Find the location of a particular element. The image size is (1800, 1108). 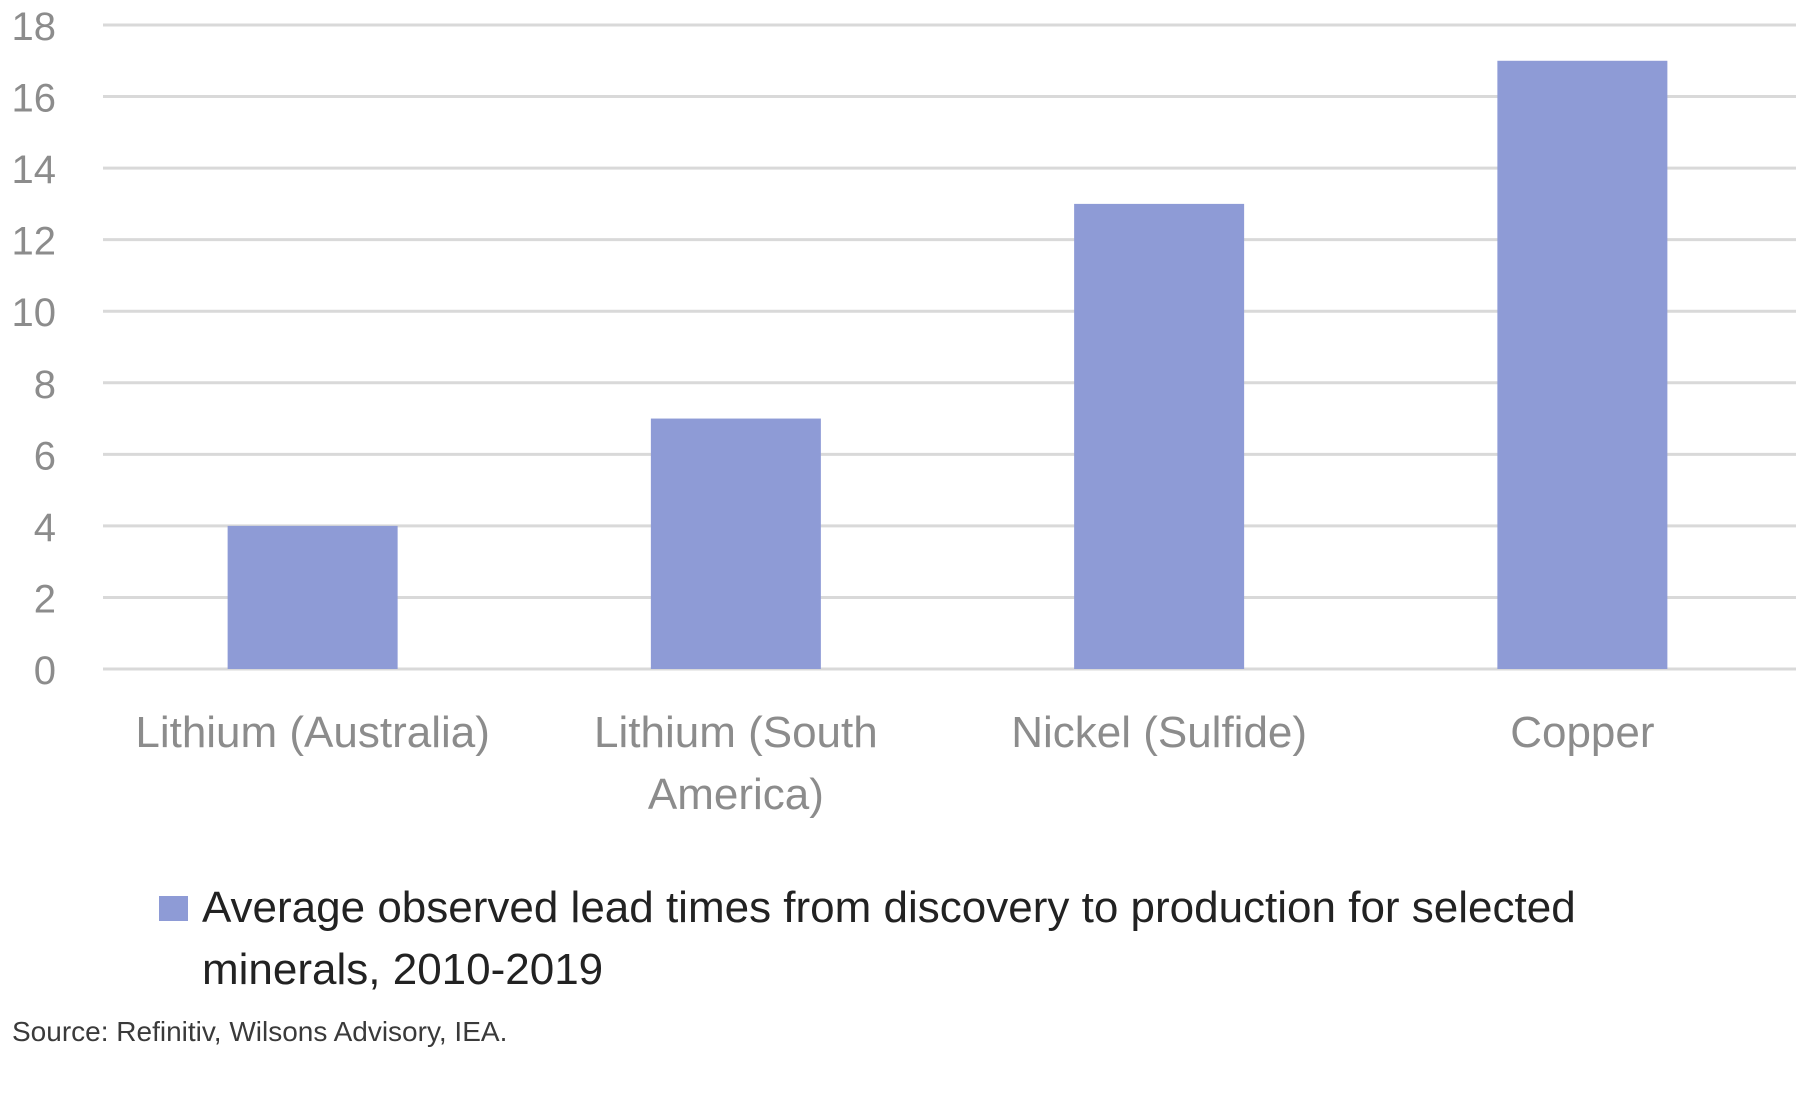

legend-swatch is located at coordinates (173, 908).